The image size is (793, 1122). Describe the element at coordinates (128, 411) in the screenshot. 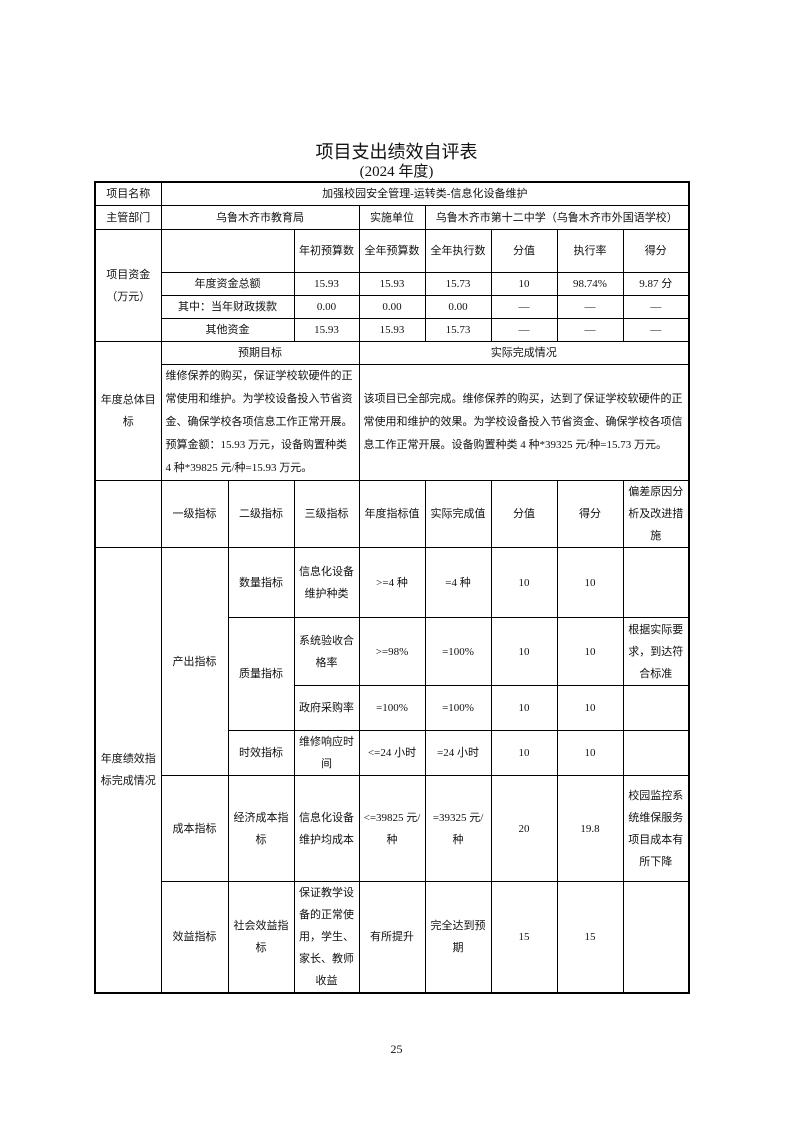

I see `goals-label: 年度总体目标` at that location.